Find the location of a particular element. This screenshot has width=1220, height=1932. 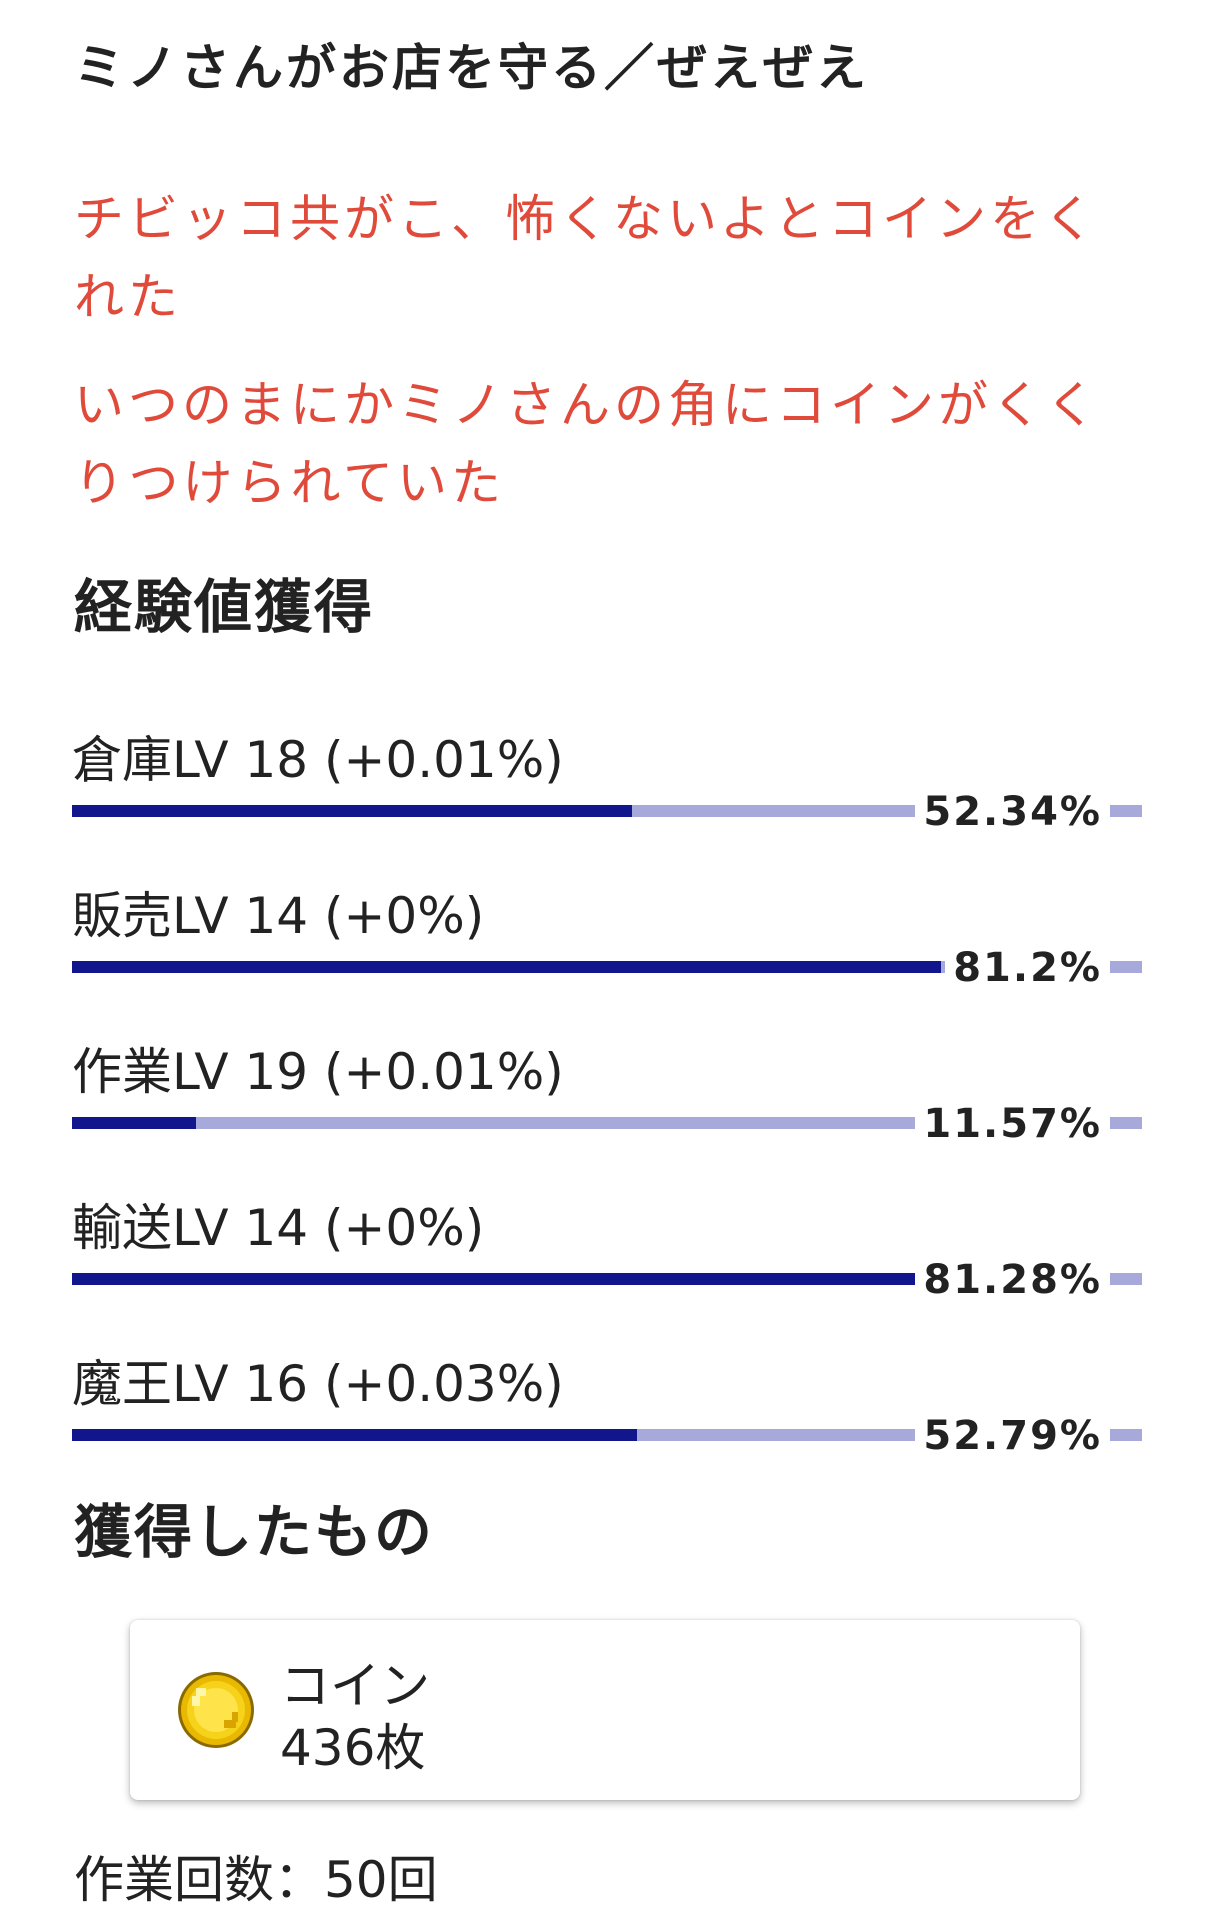

skill-row: 輸送LV 14 (+0%) 81.28% is located at coordinates (610, 1255).